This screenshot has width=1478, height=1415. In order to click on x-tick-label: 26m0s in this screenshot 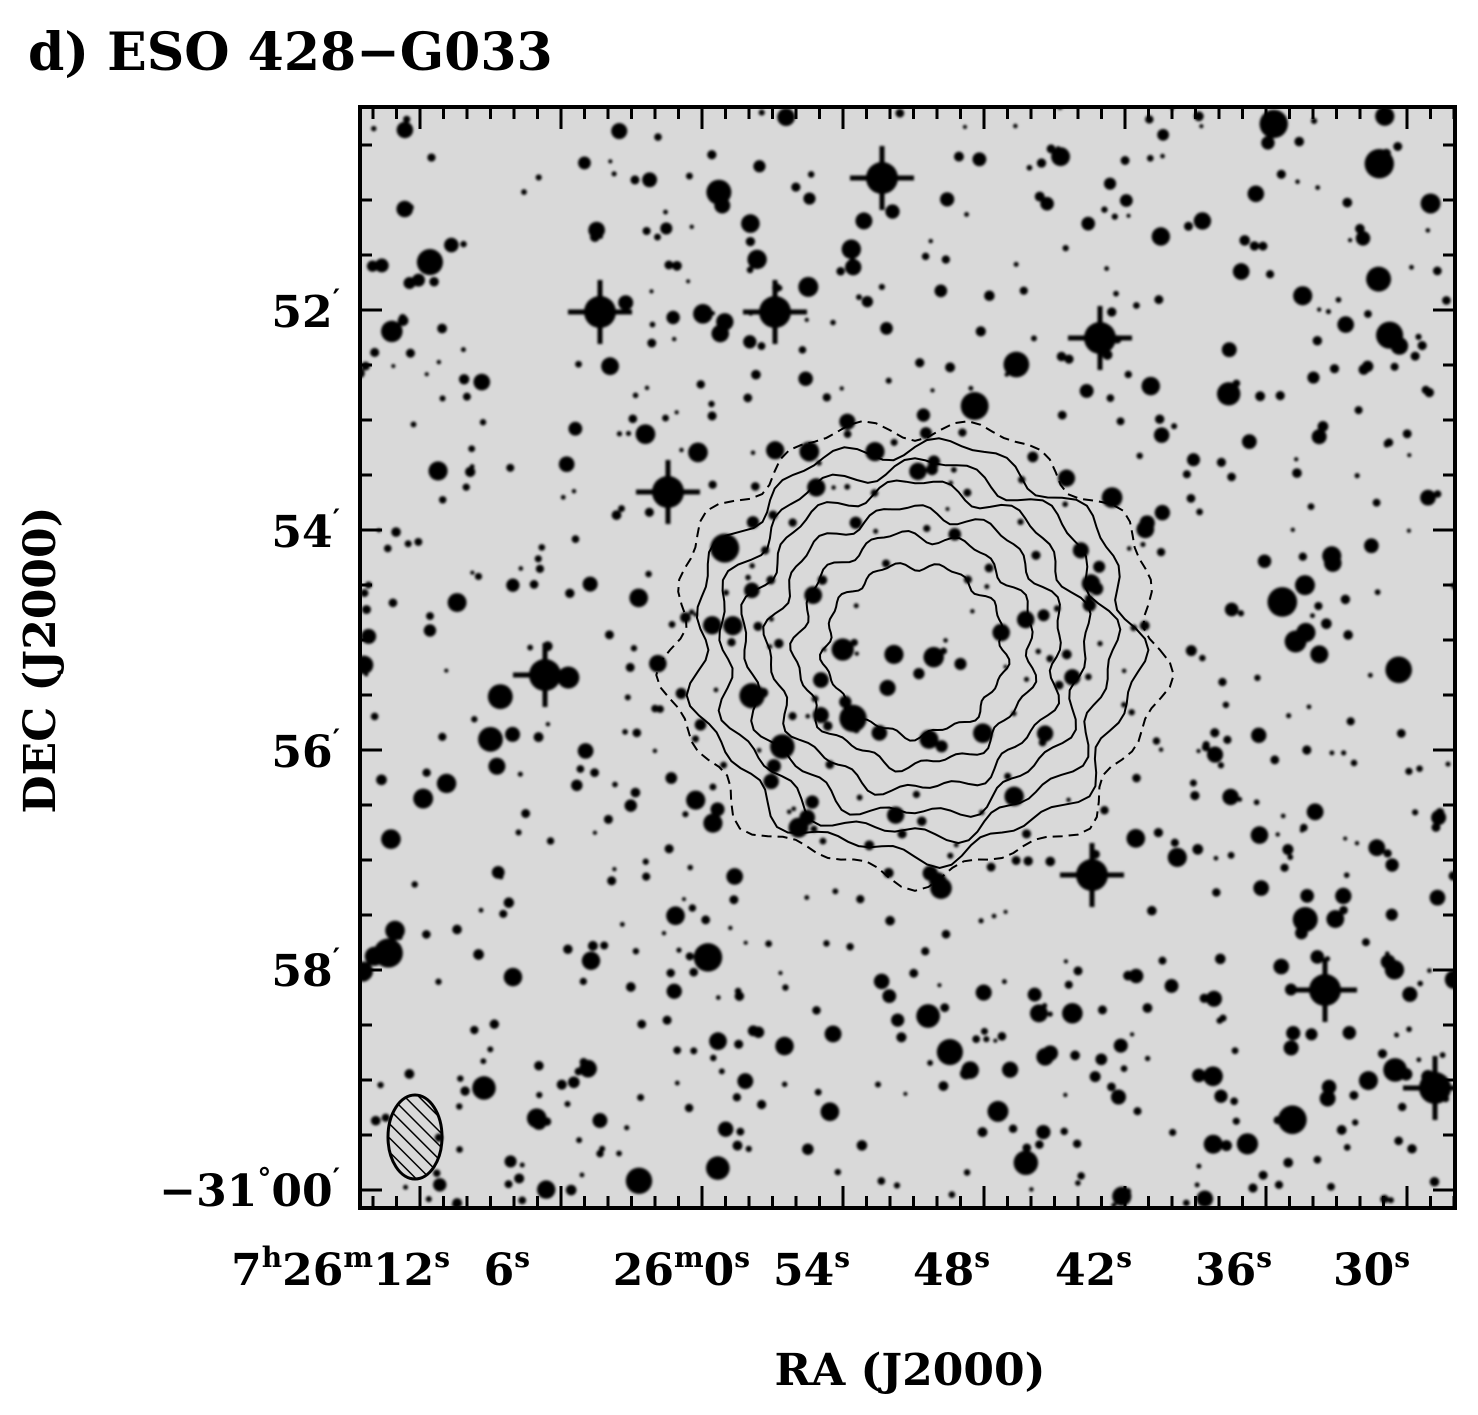, I will do `click(681, 1268)`.